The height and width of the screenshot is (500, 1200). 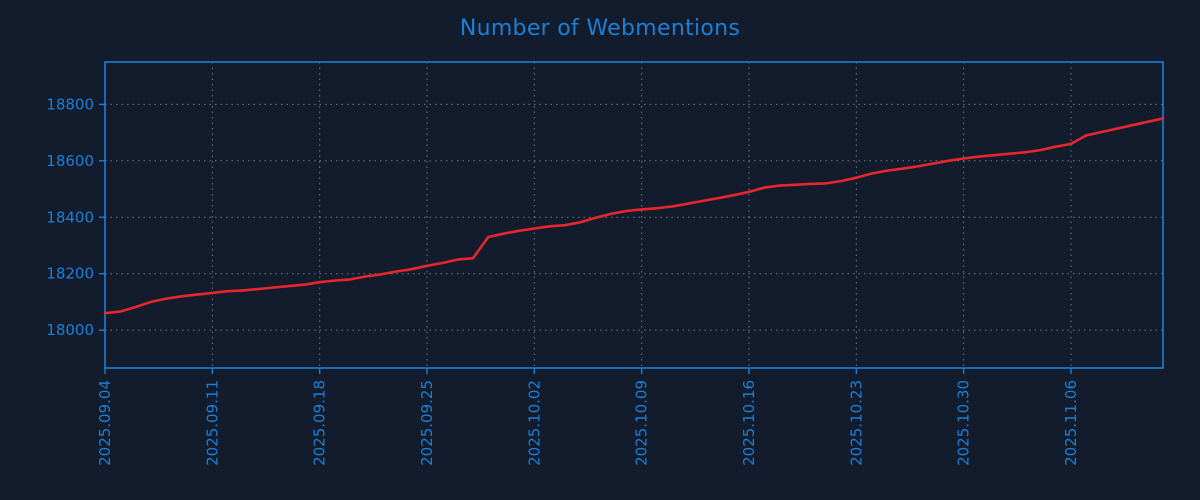 I want to click on y-tick-label: 18000, so click(x=70, y=330).